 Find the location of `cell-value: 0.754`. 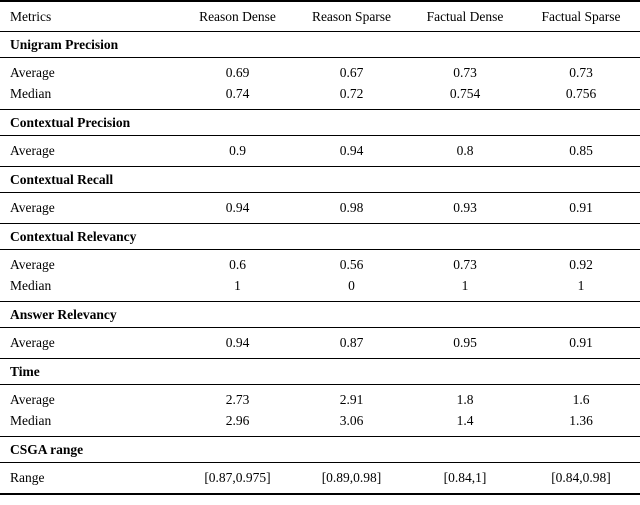

cell-value: 0.754 is located at coordinates (465, 93).